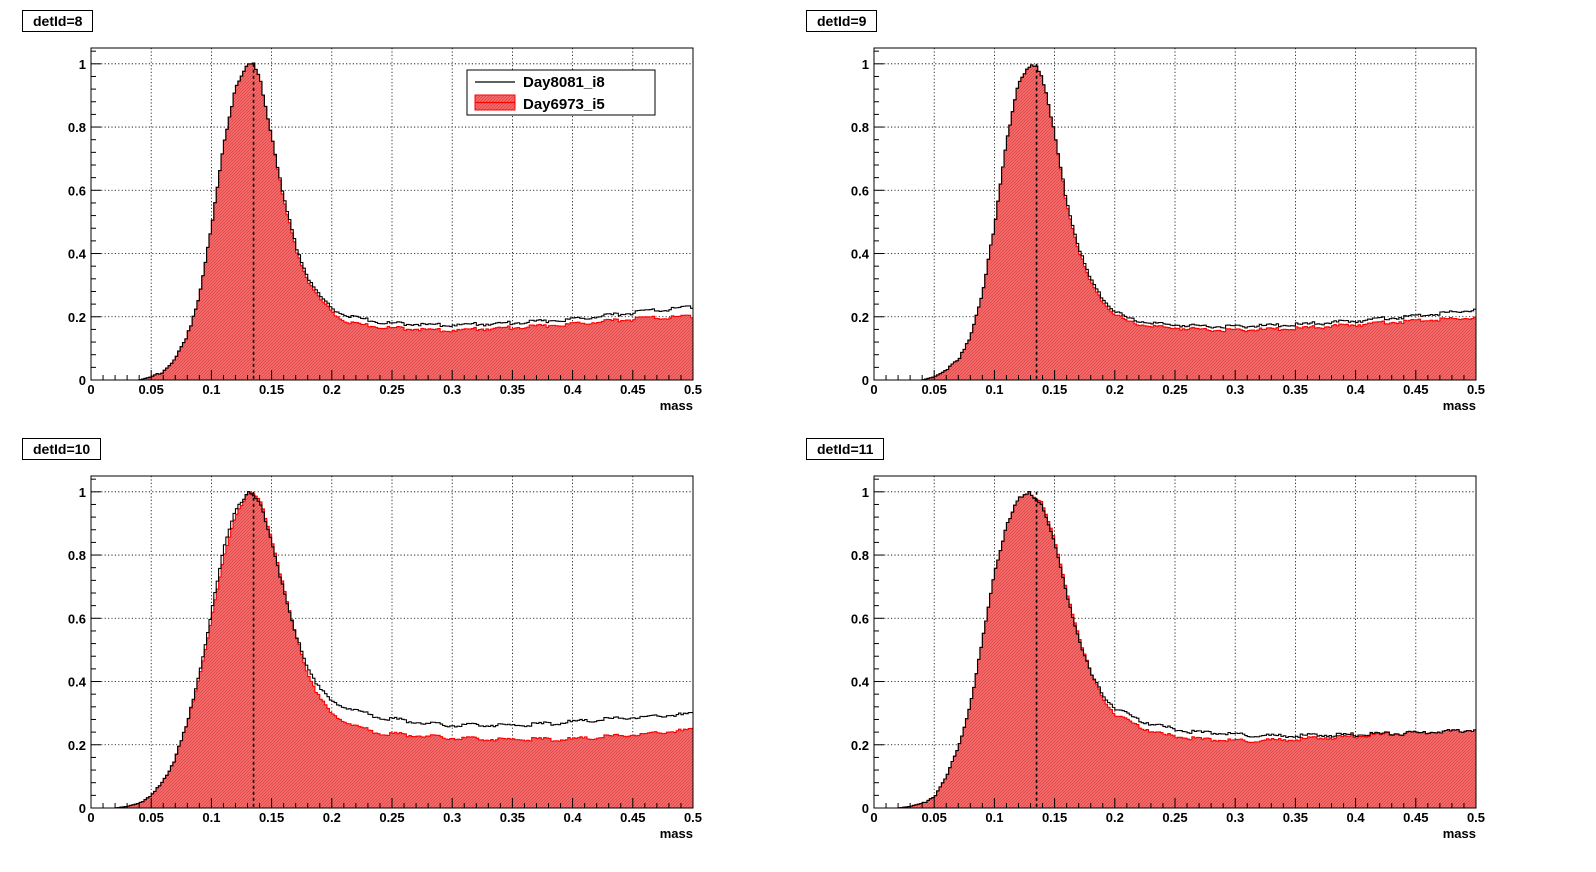 The height and width of the screenshot is (872, 1596). What do you see at coordinates (564, 82) in the screenshot?
I see `legend-label-day8081-i8: Day8081_i8` at bounding box center [564, 82].